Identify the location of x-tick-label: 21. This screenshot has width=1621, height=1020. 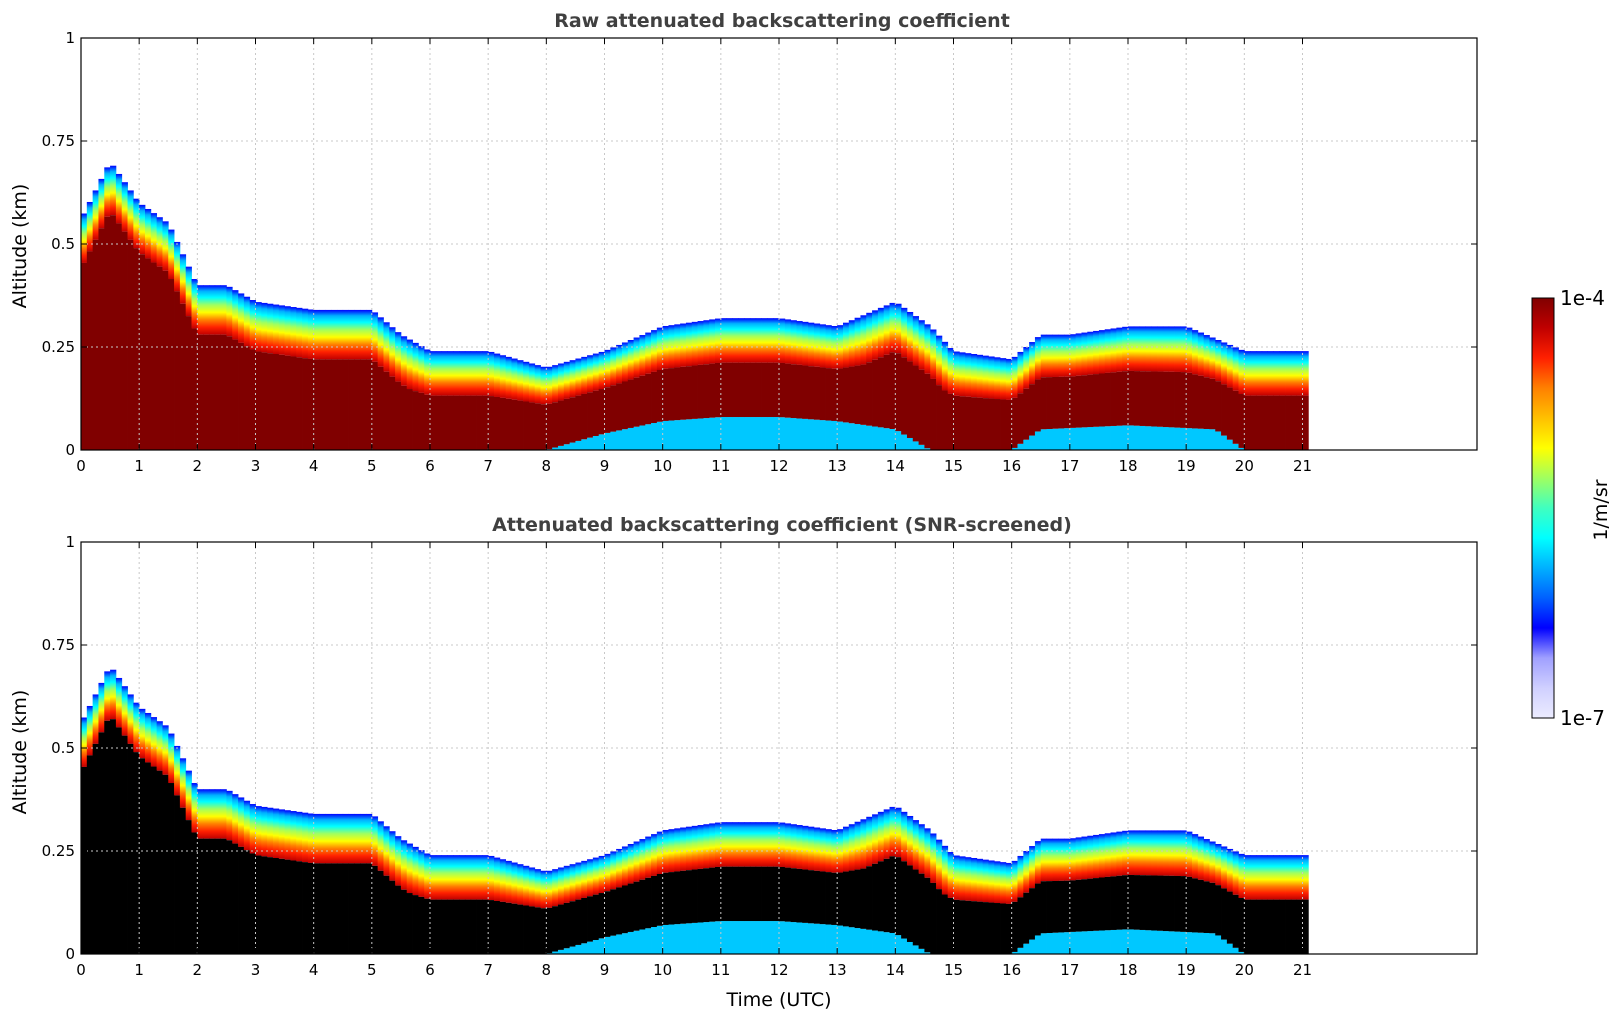
(1302, 466).